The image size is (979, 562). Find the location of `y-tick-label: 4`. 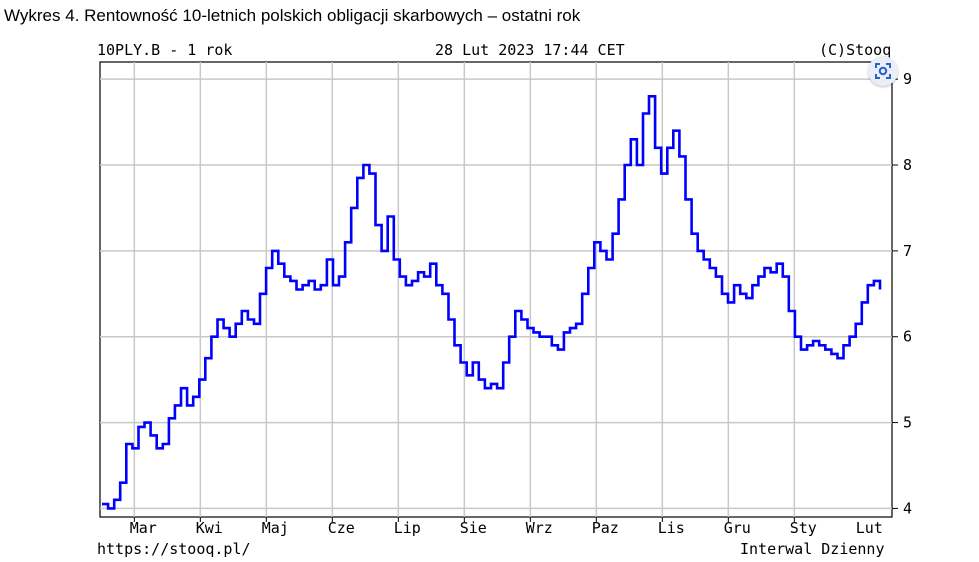

y-tick-label: 4 is located at coordinates (907, 508).